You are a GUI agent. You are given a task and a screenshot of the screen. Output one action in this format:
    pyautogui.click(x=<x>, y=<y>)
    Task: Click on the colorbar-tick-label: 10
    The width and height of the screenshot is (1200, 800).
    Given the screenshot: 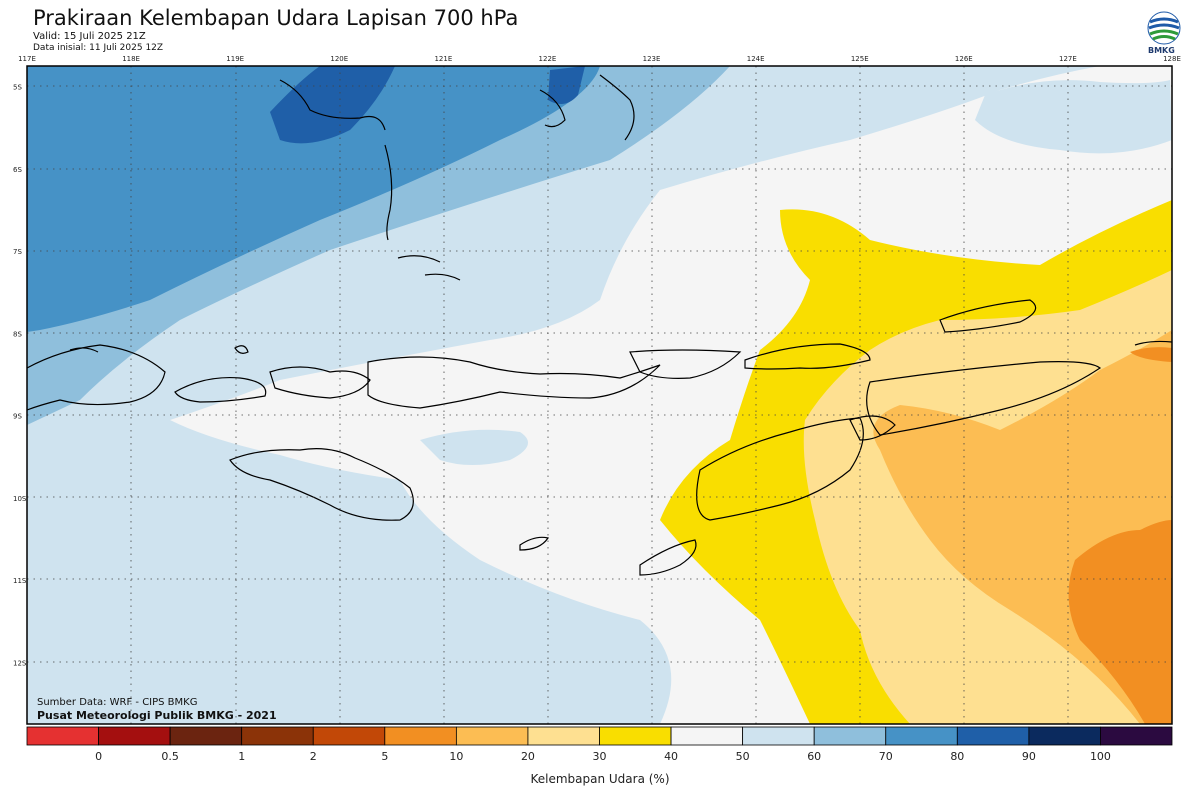 What is the action you would take?
    pyautogui.click(x=456, y=756)
    